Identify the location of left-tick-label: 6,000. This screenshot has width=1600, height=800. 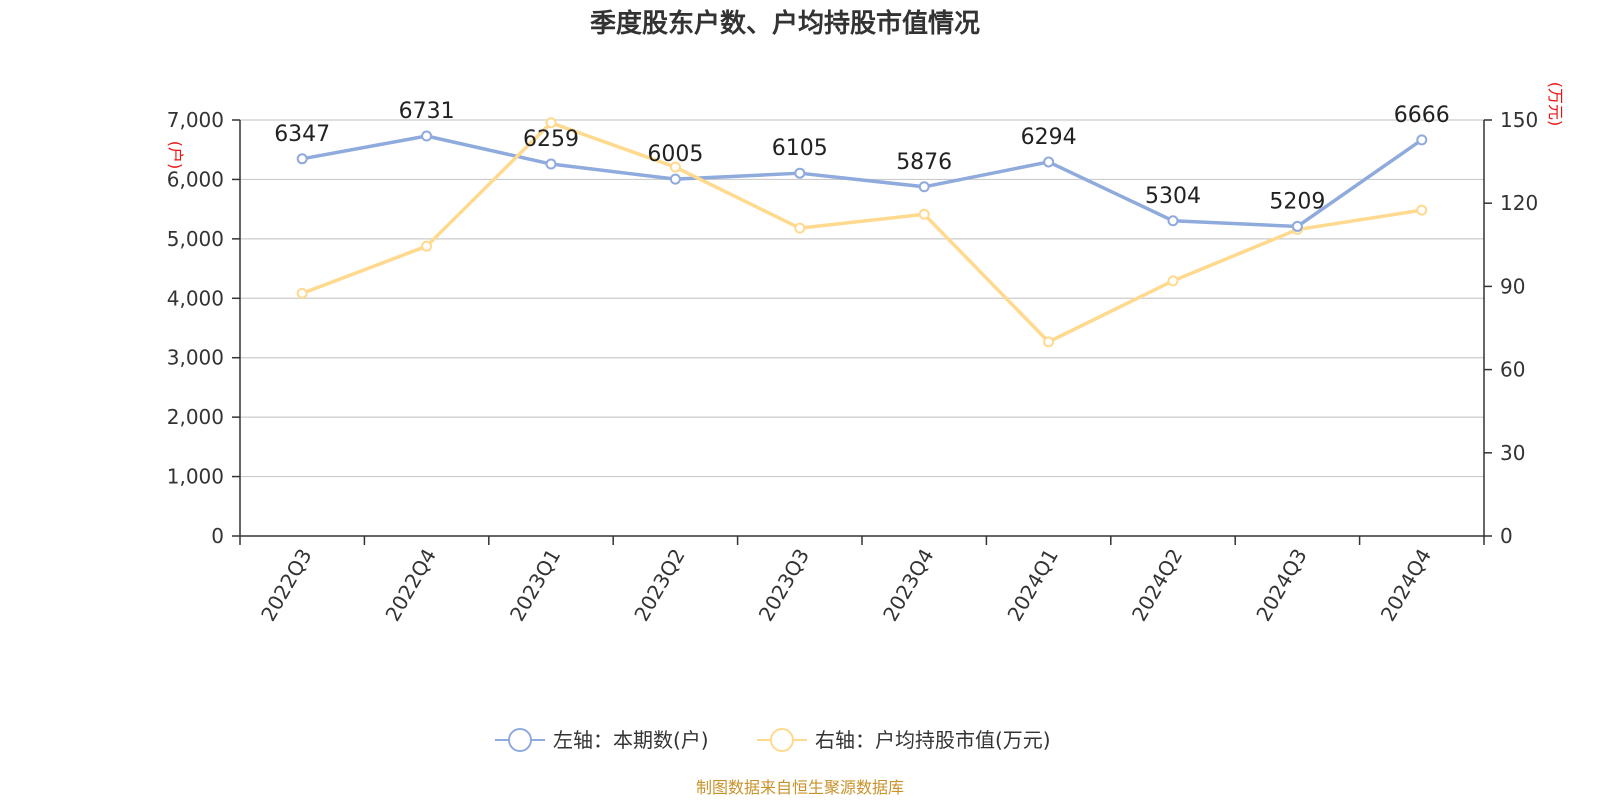
(195, 179).